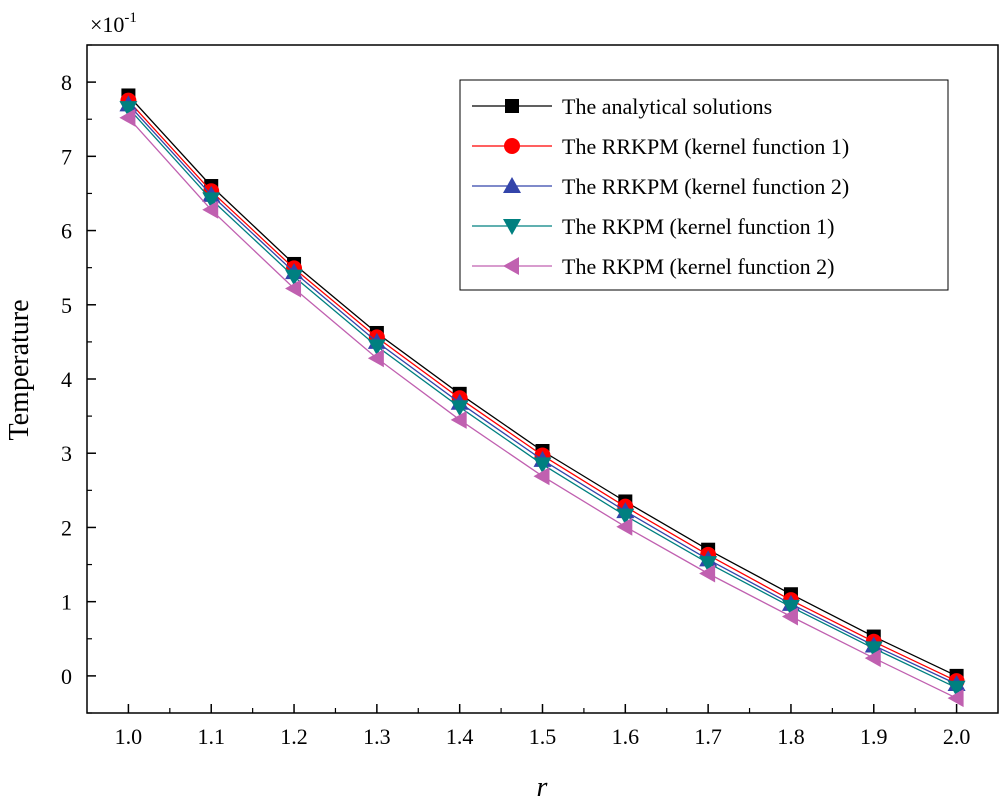 The height and width of the screenshot is (807, 1001). Describe the element at coordinates (66, 602) in the screenshot. I see `y-tick-label-2: 1` at that location.